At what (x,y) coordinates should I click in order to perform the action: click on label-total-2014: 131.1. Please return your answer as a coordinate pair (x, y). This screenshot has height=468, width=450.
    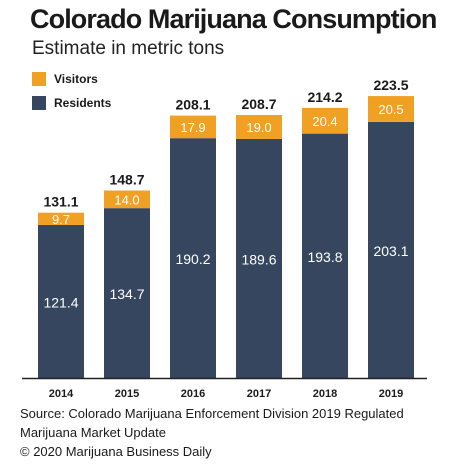
    Looking at the image, I should click on (60, 202).